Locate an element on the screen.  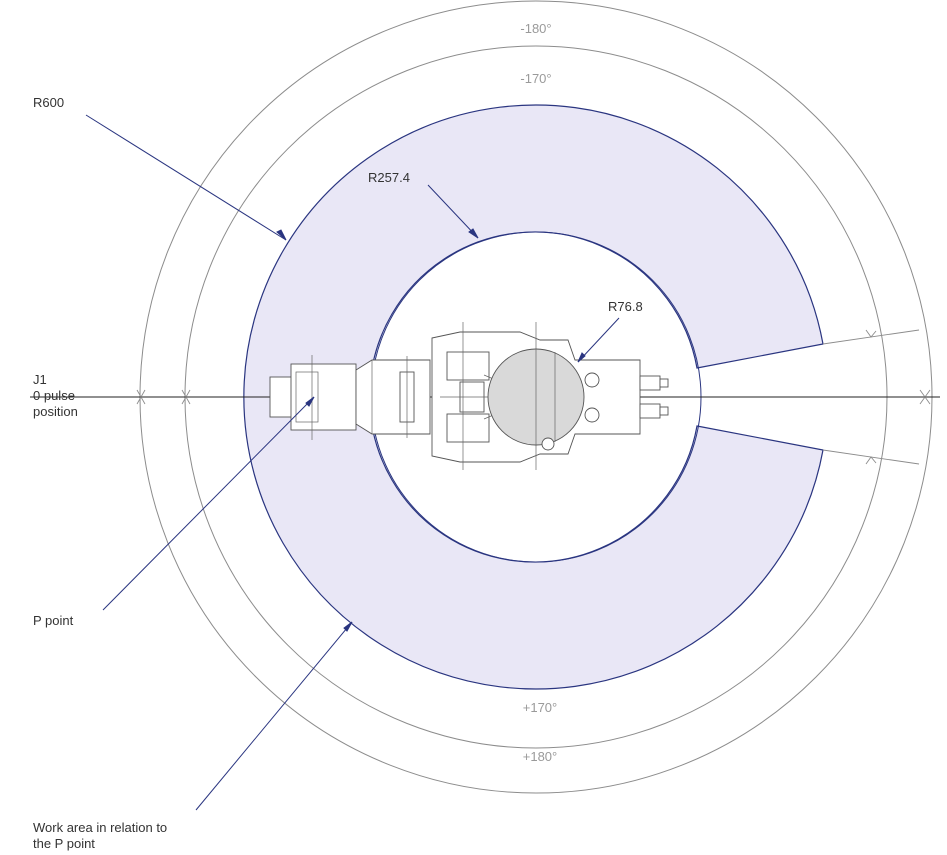
degree-label-plus-170: +170° is located at coordinates (540, 707).